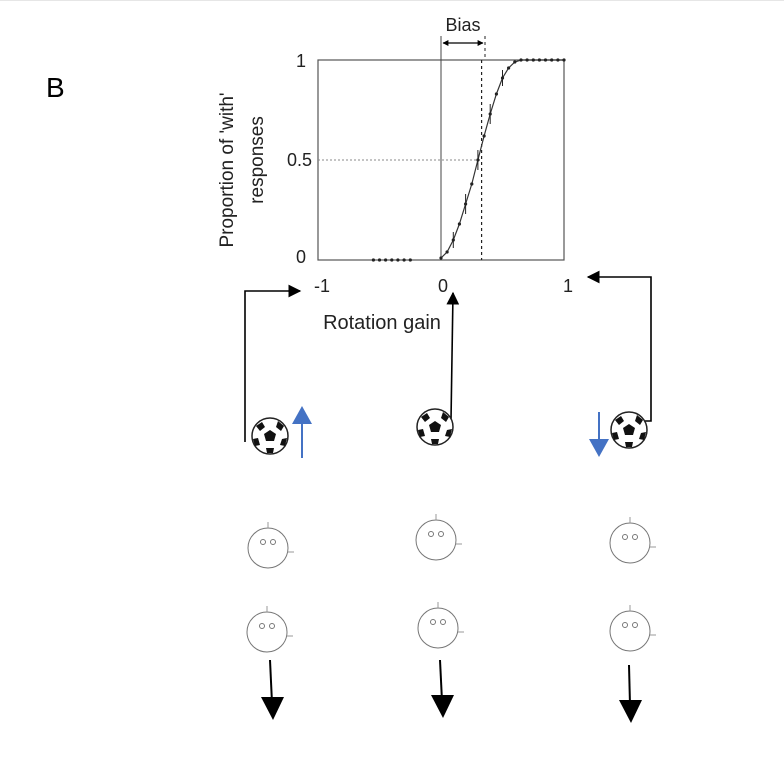  What do you see at coordinates (273, 363) in the screenshot?
I see `connector-arrow-left` at bounding box center [273, 363].